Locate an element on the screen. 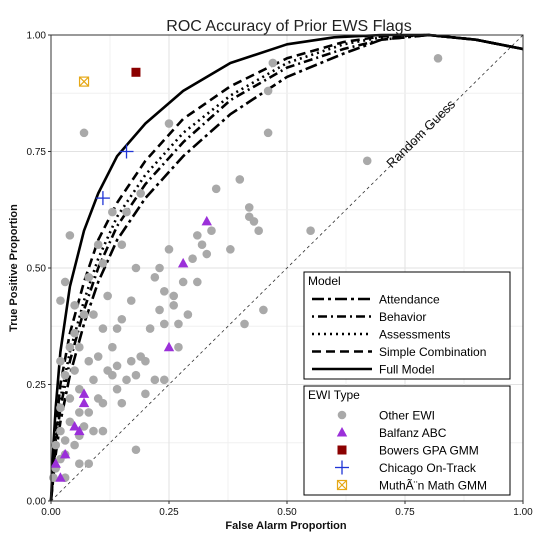  y-tick-label: 0.75 is located at coordinates (37, 152).